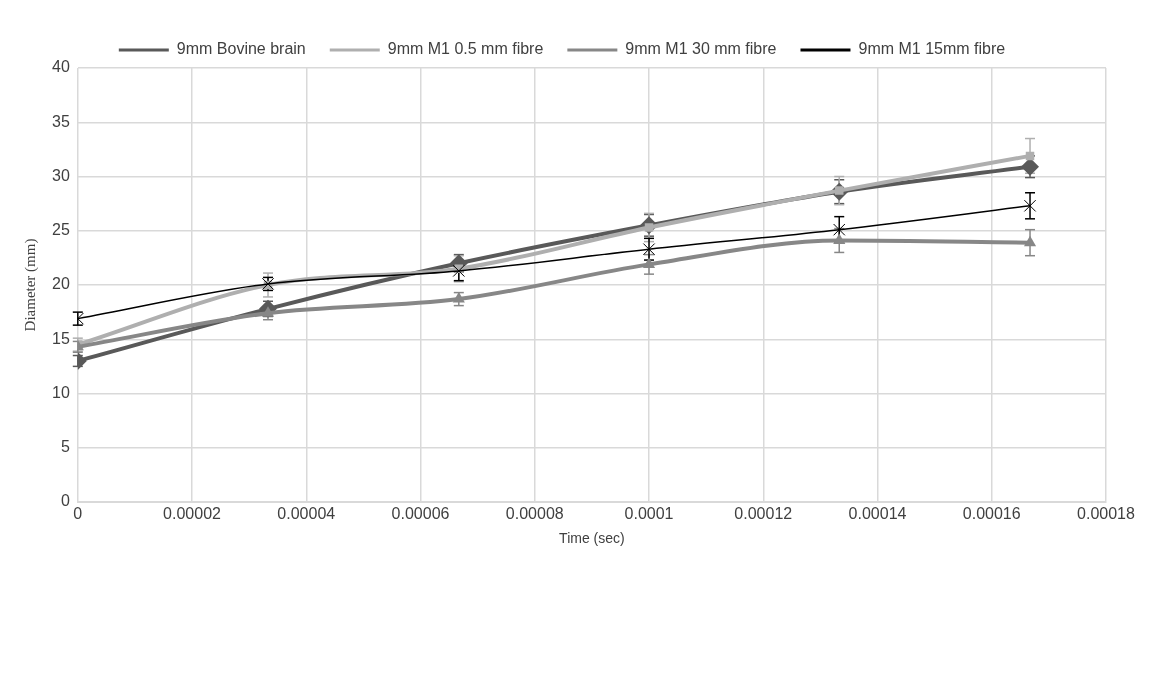  Describe the element at coordinates (877, 514) in the screenshot. I see `x-tick-label: 0.00014` at that location.